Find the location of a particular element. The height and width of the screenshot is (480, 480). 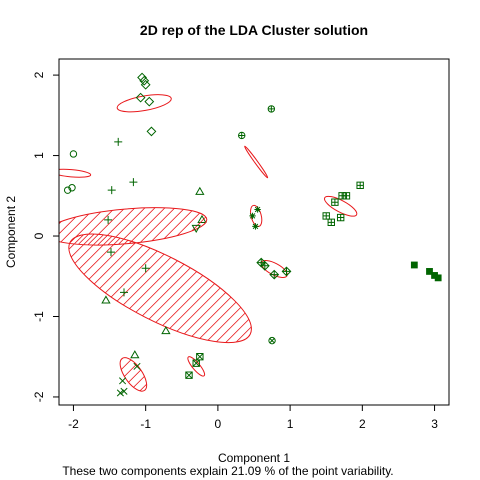

x-axis-label: Component 1 is located at coordinates (254, 458).